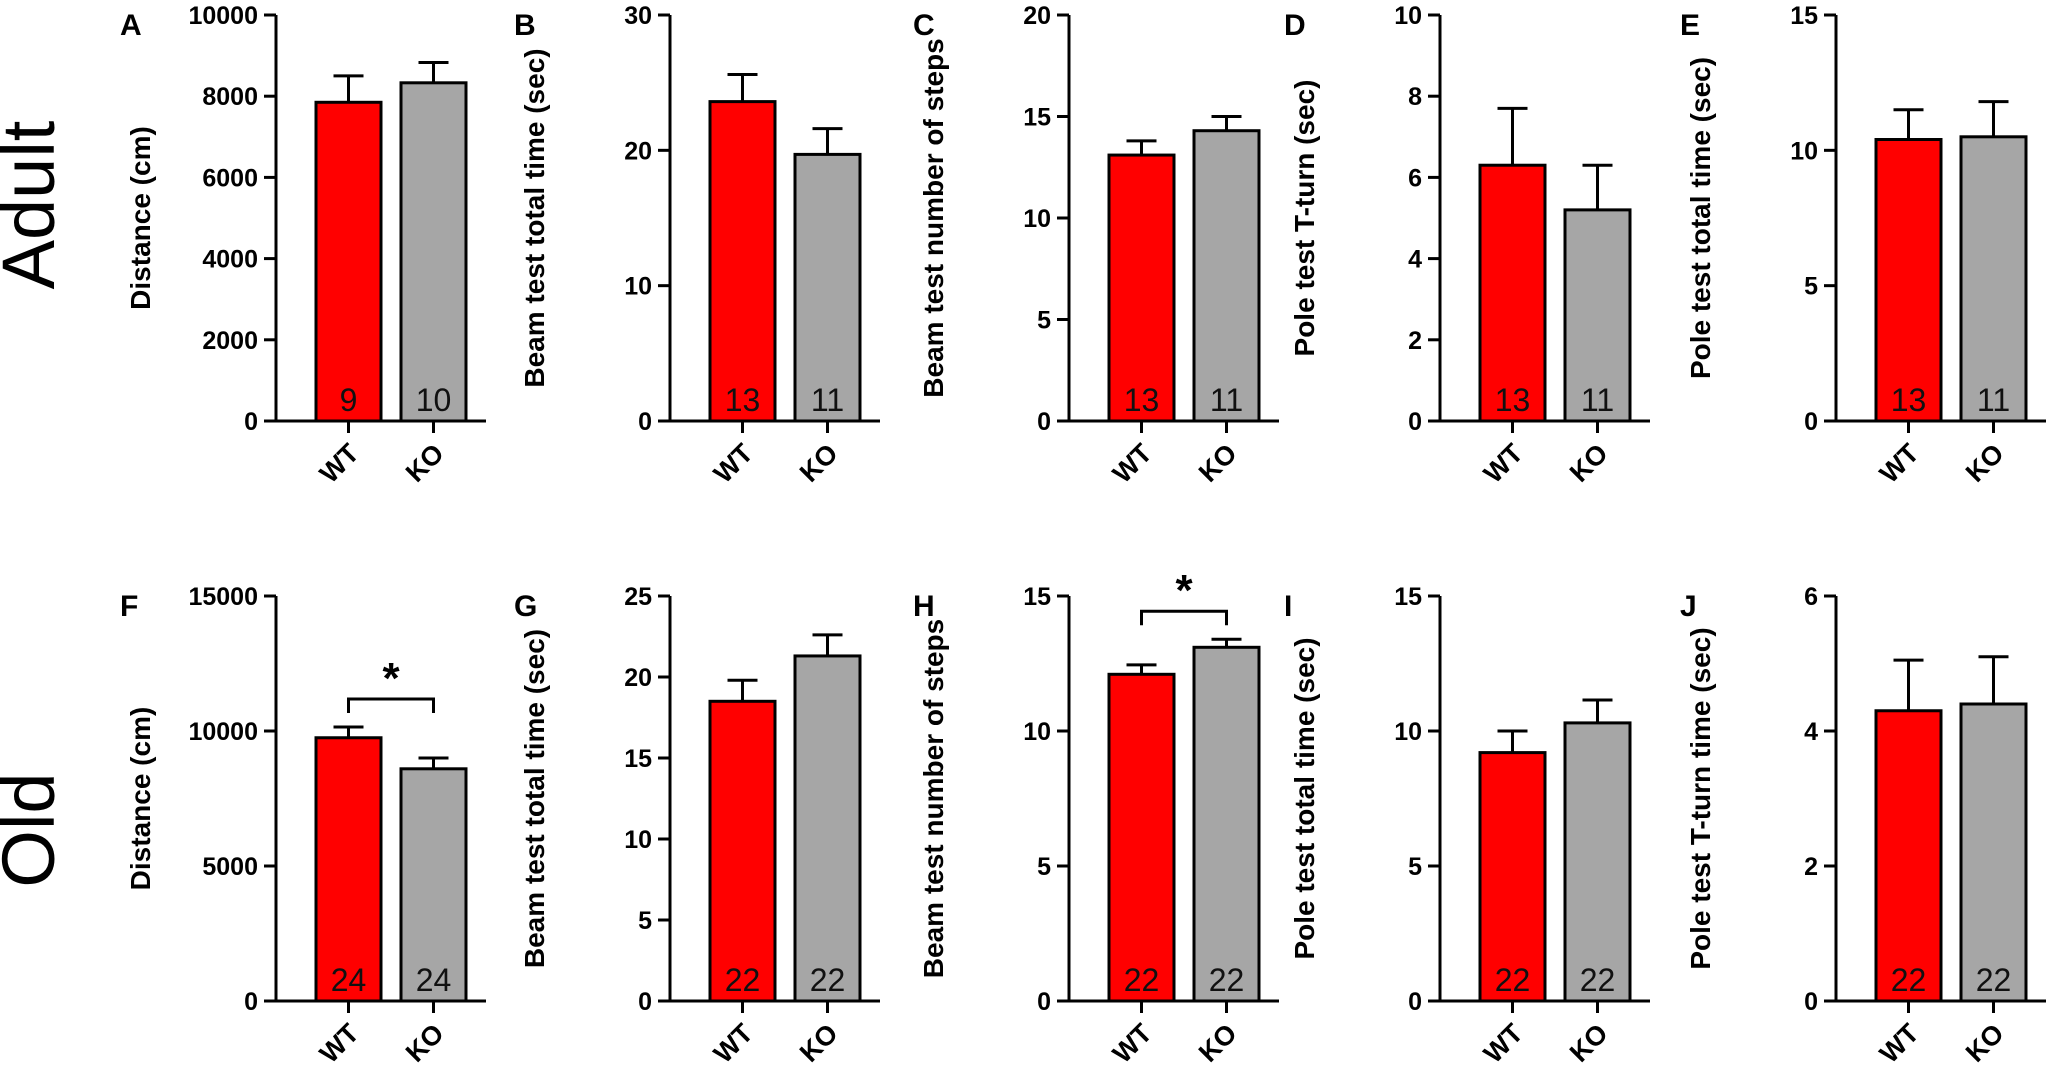 This screenshot has width=2070, height=1086. What do you see at coordinates (35, 829) in the screenshot?
I see `row-label-old: Old` at bounding box center [35, 829].